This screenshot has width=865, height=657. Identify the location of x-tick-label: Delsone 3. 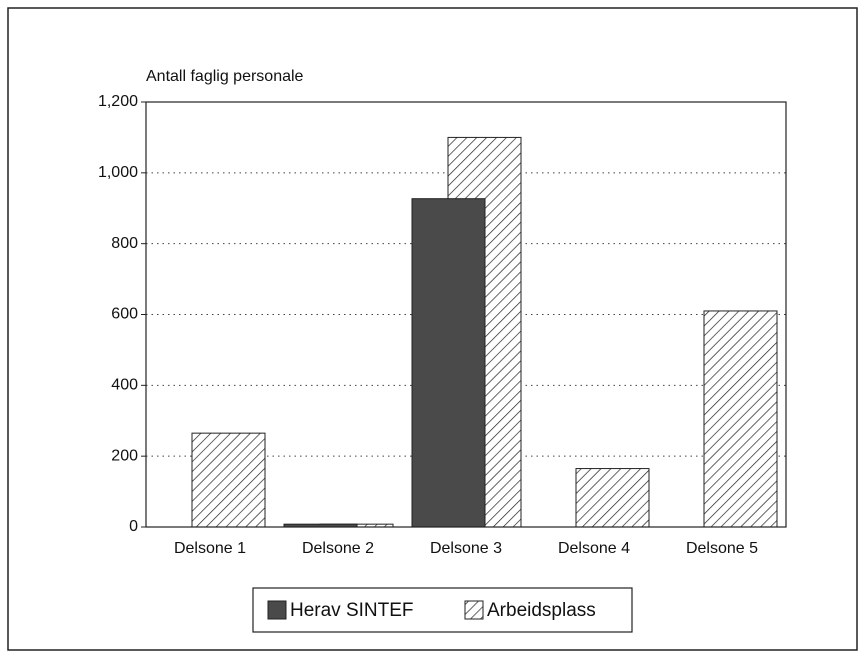
(466, 548).